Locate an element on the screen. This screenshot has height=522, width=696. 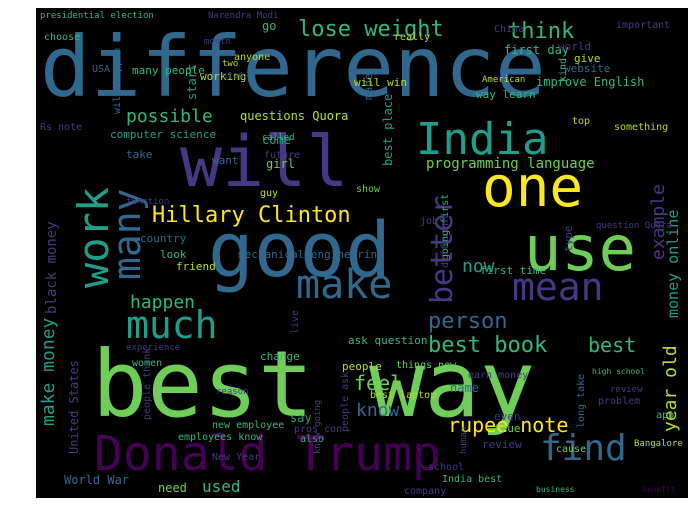
cloud-word: go is located at coordinates (269, 26).